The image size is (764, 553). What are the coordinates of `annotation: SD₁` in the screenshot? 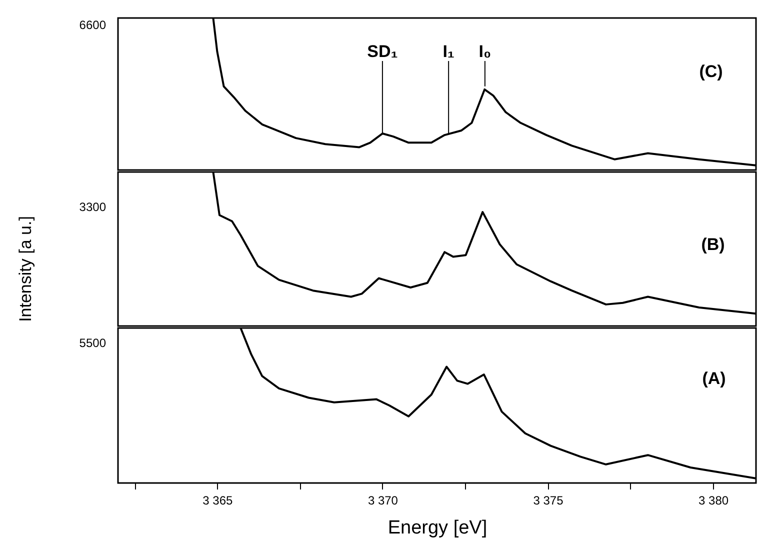 It's located at (382, 51).